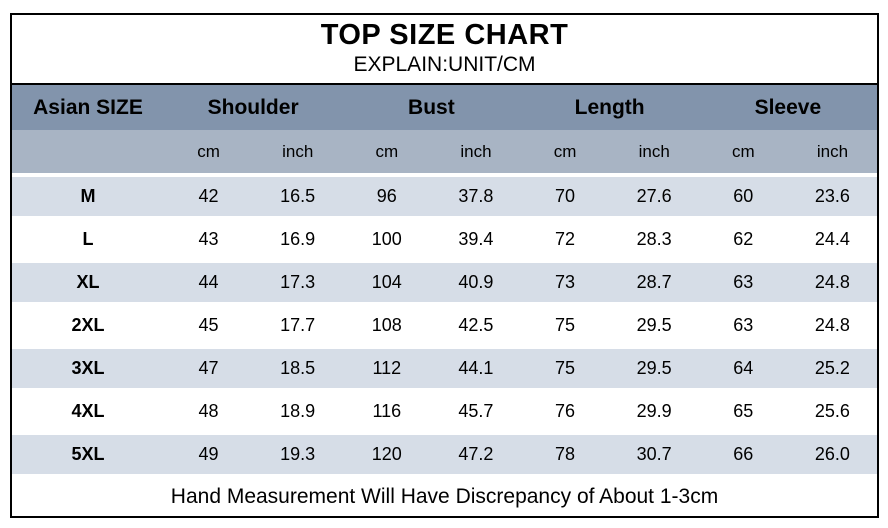 This screenshot has height=528, width=888. I want to click on value-cell: 42, so click(208, 196).